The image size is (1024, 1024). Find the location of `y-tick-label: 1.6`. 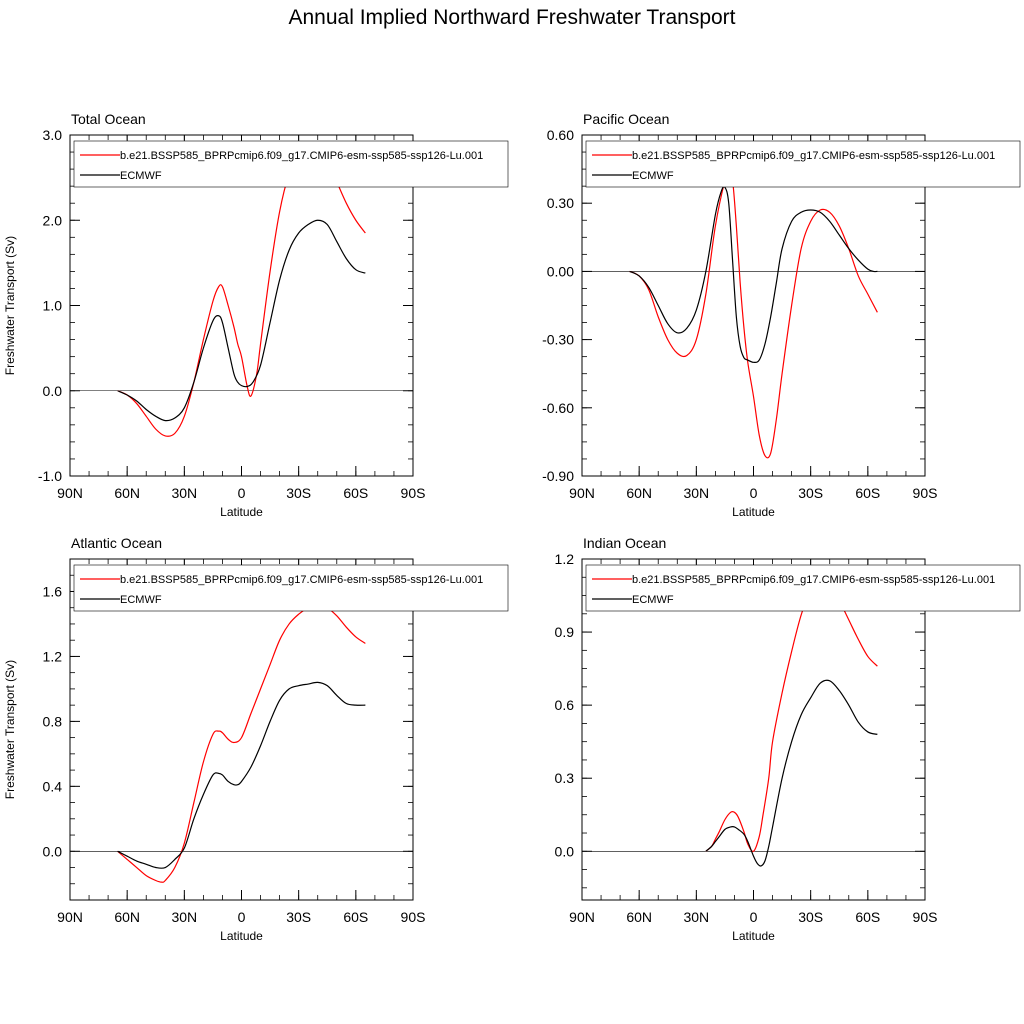

y-tick-label: 1.6 is located at coordinates (53, 591).